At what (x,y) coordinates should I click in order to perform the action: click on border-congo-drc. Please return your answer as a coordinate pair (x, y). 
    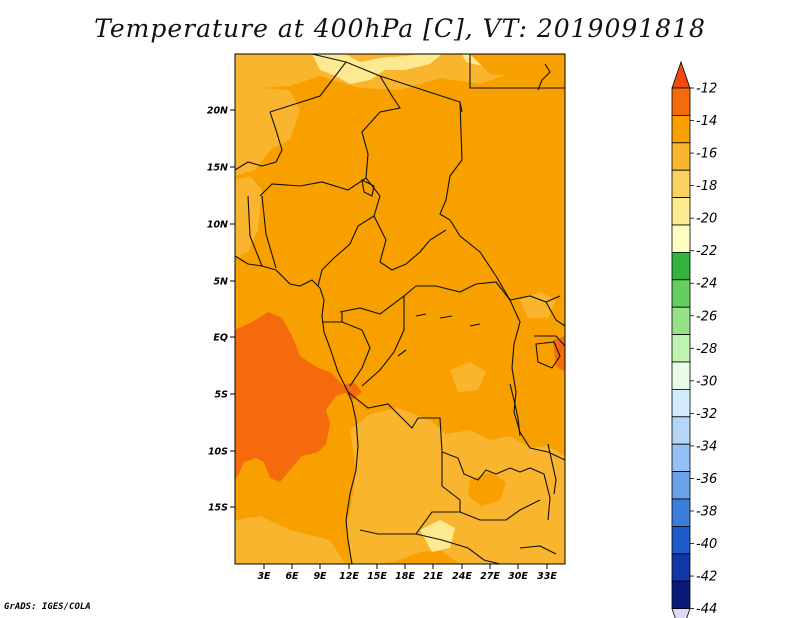
    Looking at the image, I should click on (383, 341).